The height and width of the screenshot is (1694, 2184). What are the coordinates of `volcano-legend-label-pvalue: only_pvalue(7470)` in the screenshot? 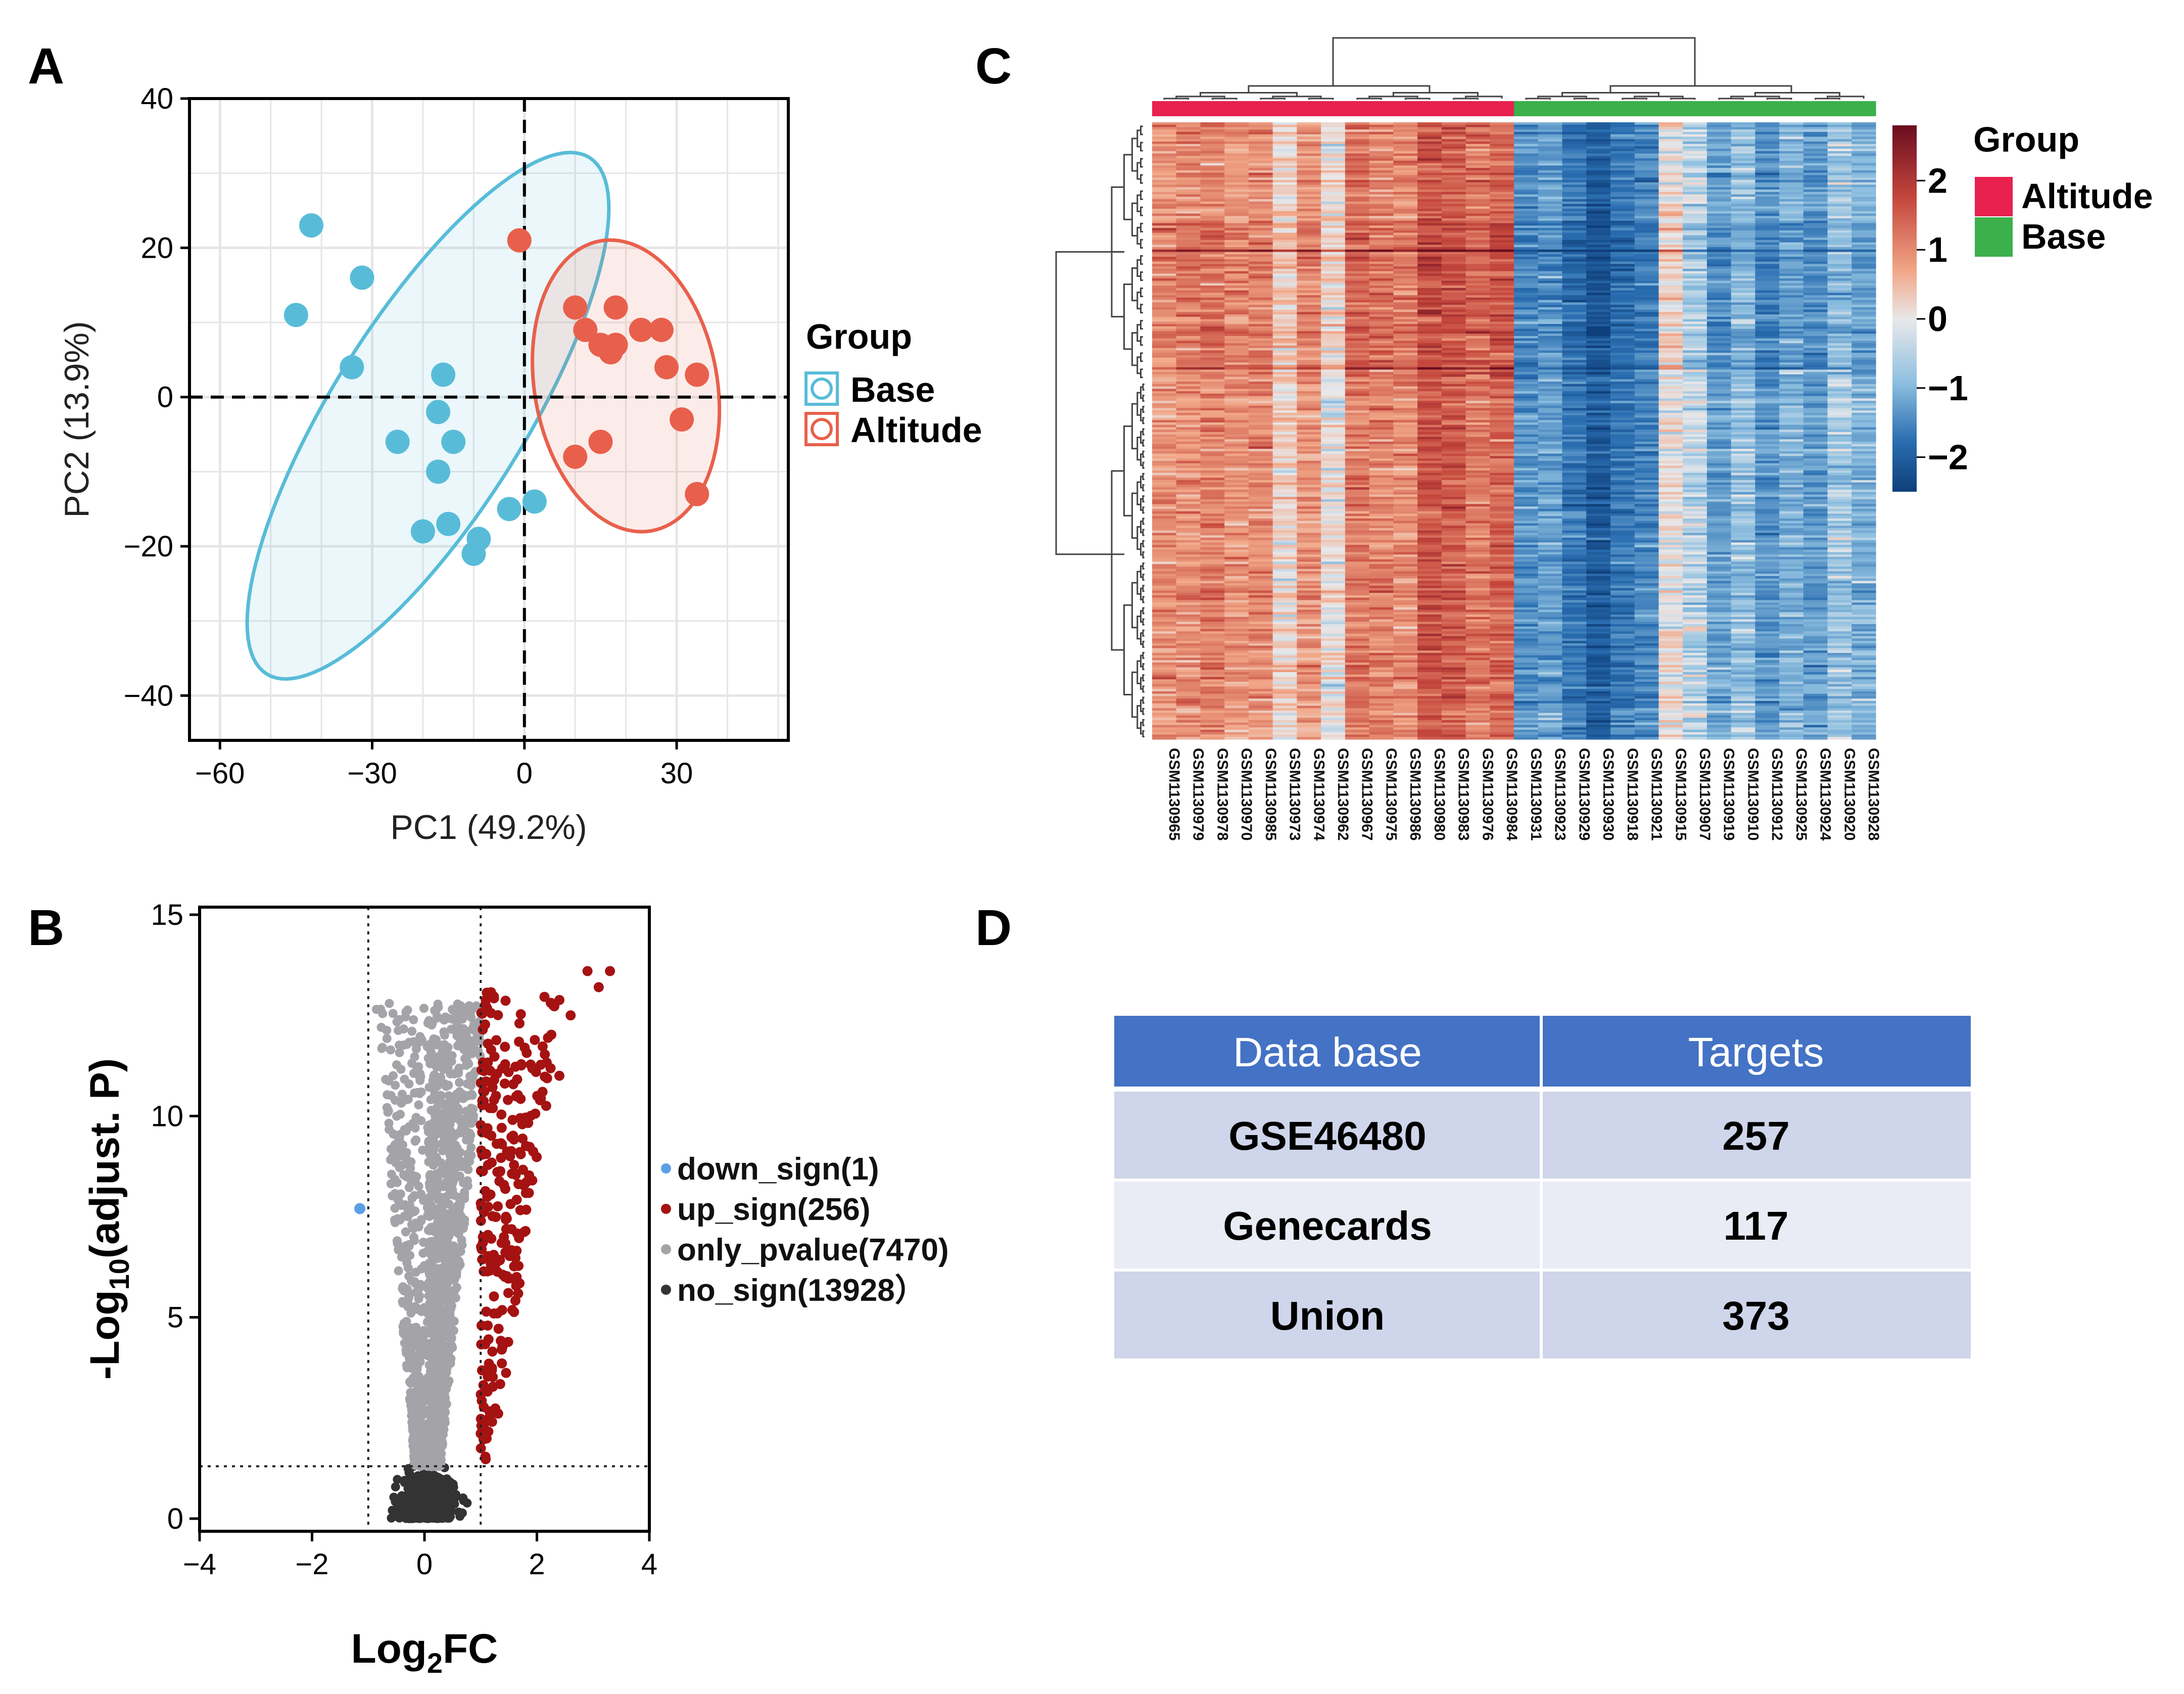 It's located at (813, 1250).